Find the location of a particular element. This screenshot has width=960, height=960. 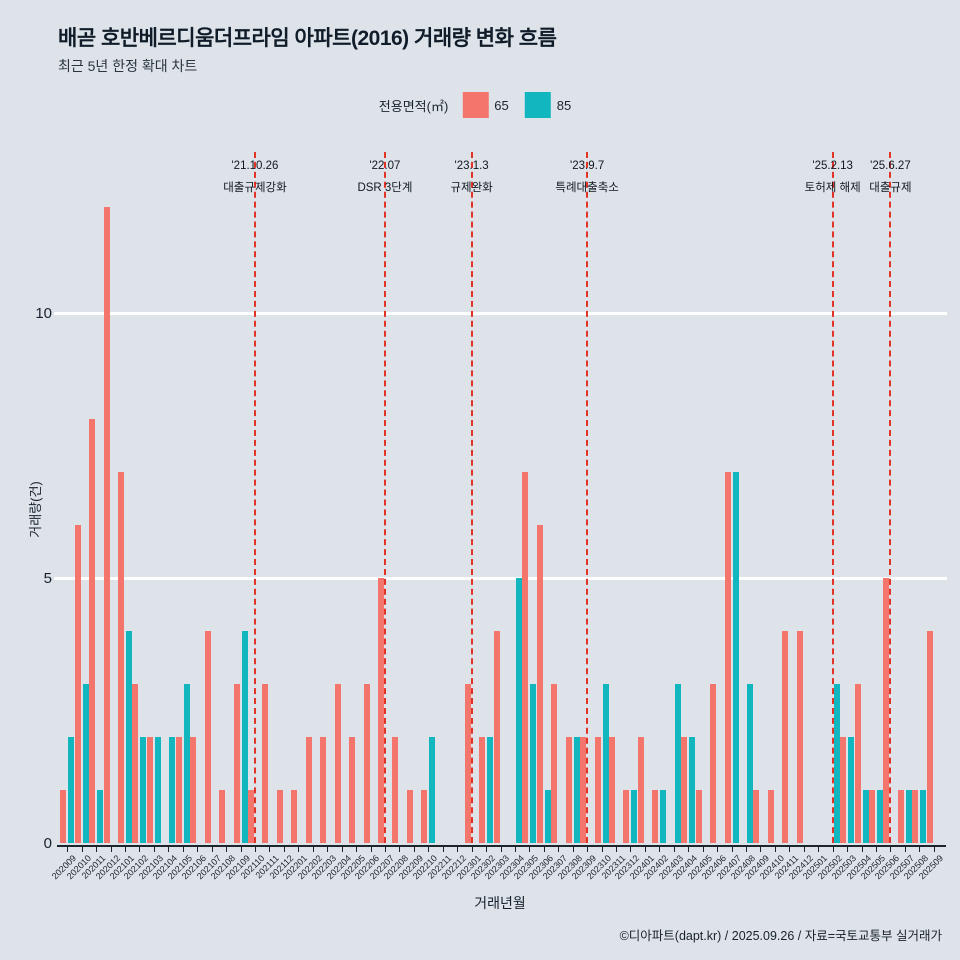

event-label-202506: 대출규제 is located at coordinates (890, 188).